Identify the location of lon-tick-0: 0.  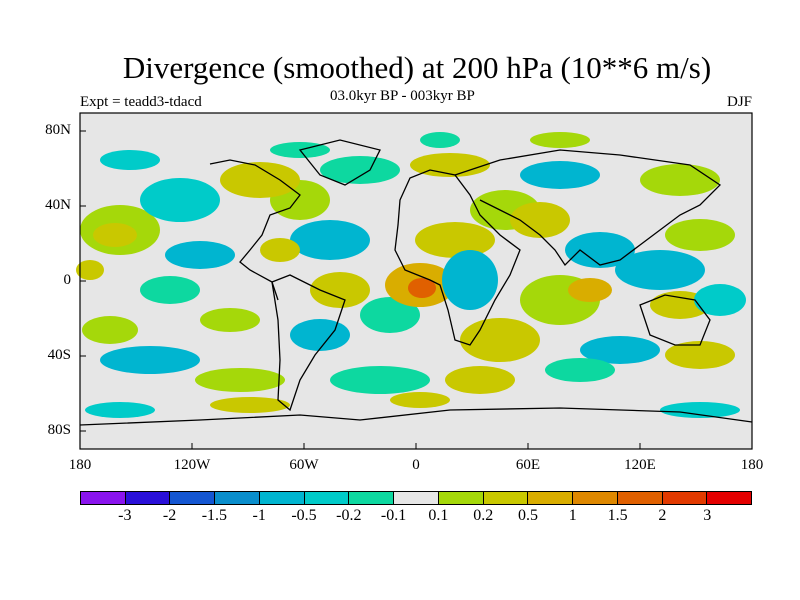
(416, 465).